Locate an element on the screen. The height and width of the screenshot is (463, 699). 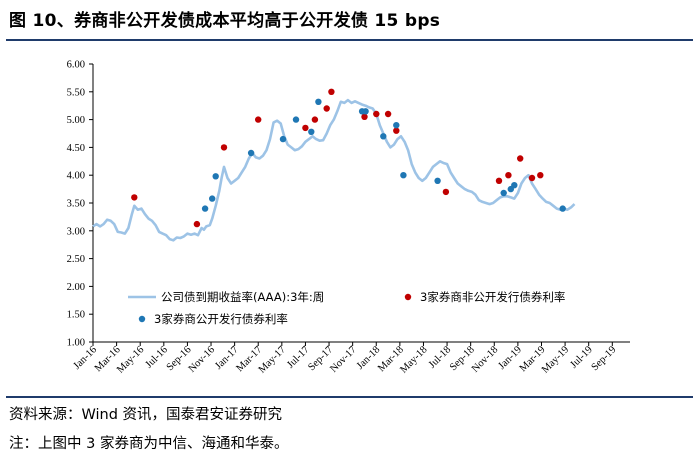
source-note: 资料来源：Wind 资讯，国泰君安证券研究 is located at coordinates (146, 415).